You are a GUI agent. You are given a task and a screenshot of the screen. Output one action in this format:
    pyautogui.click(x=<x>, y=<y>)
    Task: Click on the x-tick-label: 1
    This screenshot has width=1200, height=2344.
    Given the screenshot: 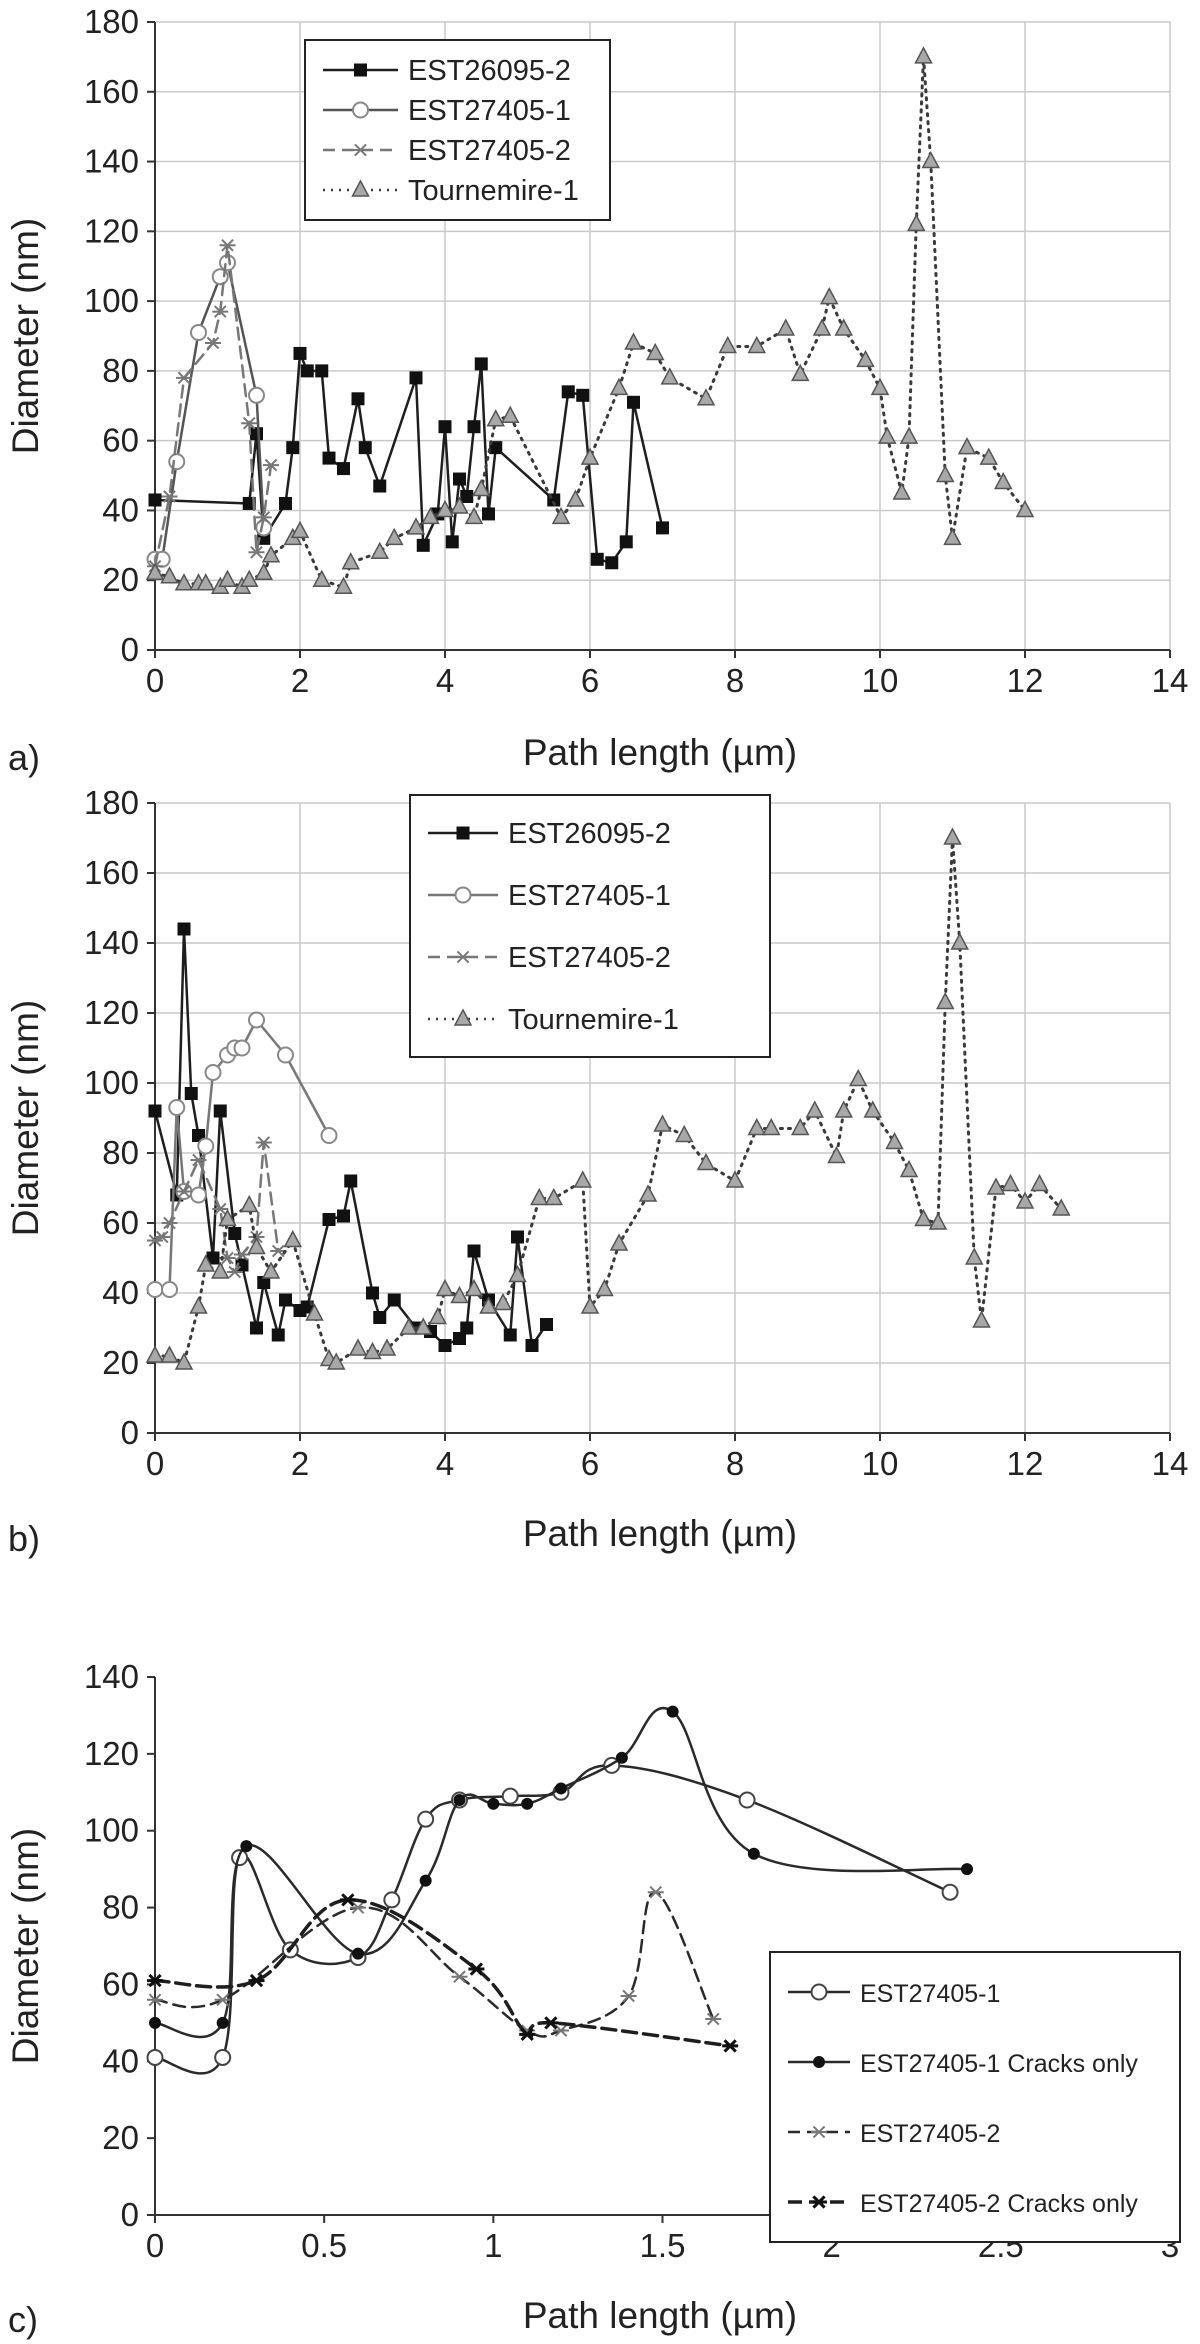 What is the action you would take?
    pyautogui.click(x=493, y=2245)
    